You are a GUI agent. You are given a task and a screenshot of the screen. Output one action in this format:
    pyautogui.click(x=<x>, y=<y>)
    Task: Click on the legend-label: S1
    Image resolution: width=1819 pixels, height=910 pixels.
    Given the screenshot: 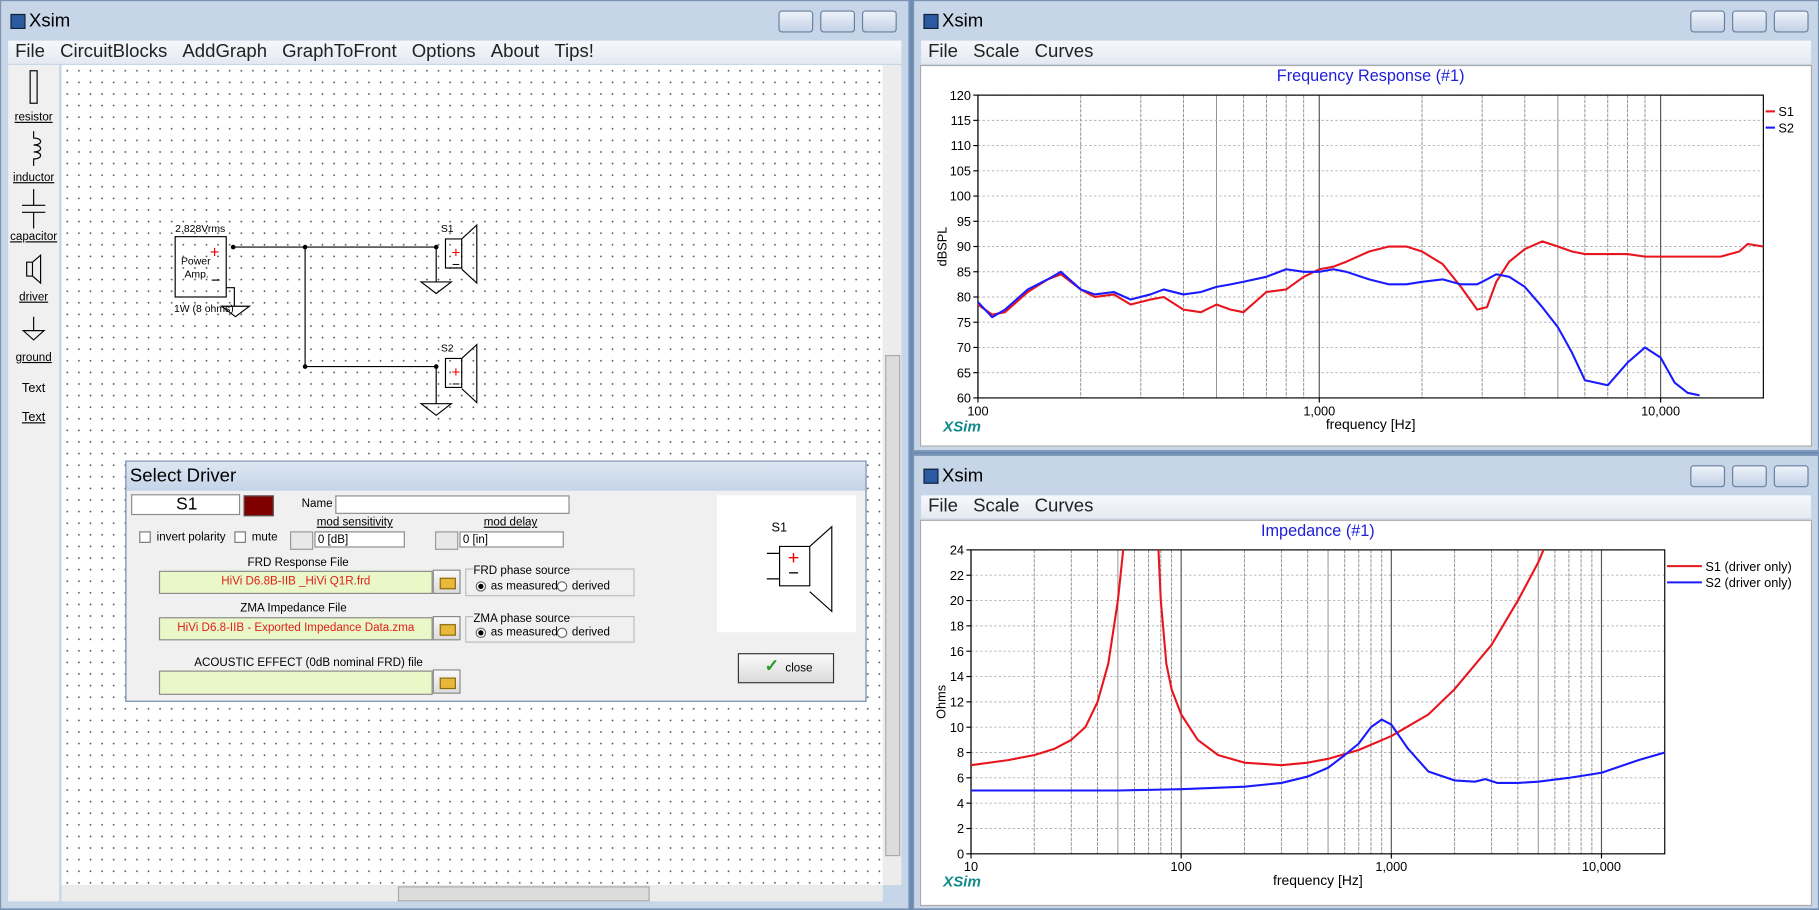 What is the action you would take?
    pyautogui.click(x=1786, y=111)
    